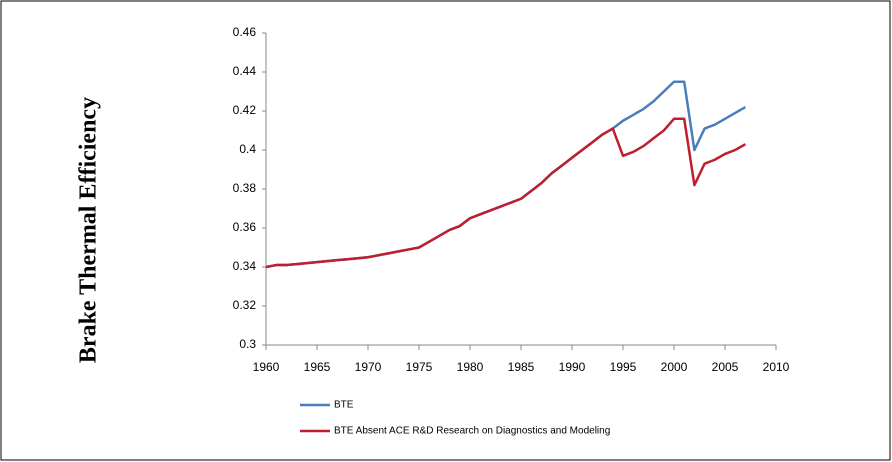 This screenshot has width=892, height=462. I want to click on x-tick-label: 1960, so click(266, 367).